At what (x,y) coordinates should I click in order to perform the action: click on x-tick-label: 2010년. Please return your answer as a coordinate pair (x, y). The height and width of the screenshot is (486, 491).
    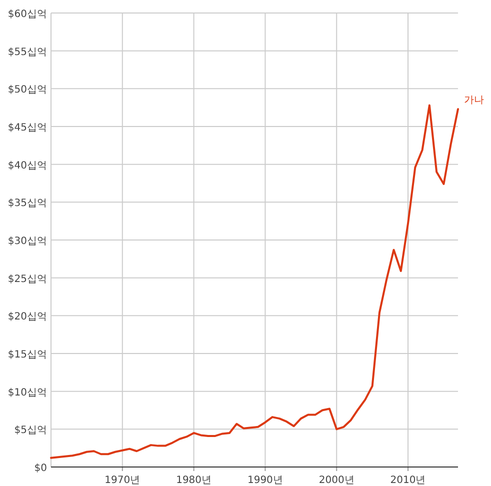
    Looking at the image, I should click on (408, 480).